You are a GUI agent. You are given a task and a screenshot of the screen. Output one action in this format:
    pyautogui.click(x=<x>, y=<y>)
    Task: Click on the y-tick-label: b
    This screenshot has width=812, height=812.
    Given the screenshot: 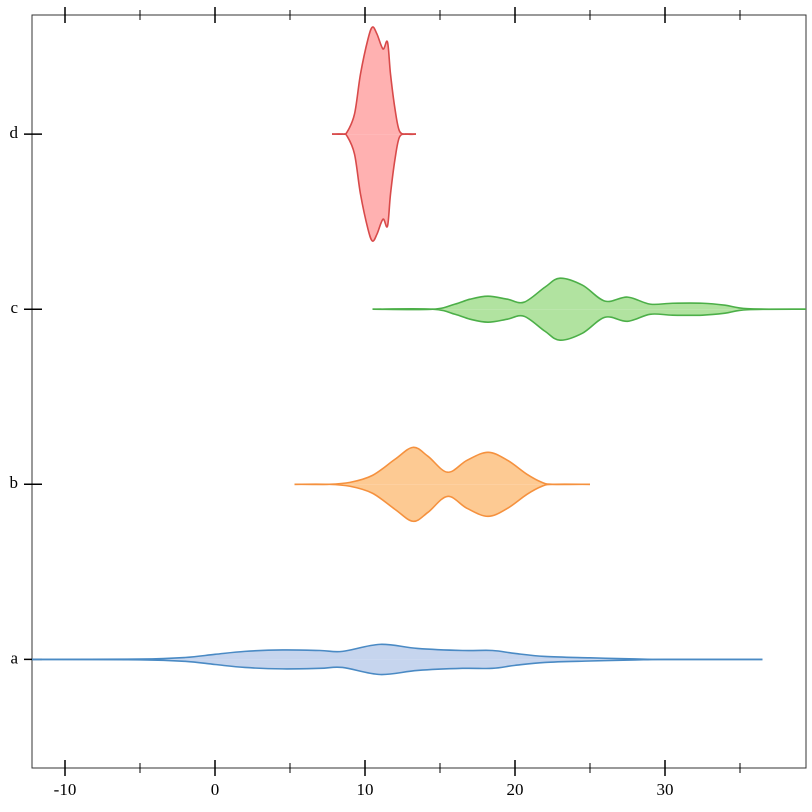 What is the action you would take?
    pyautogui.click(x=14, y=482)
    